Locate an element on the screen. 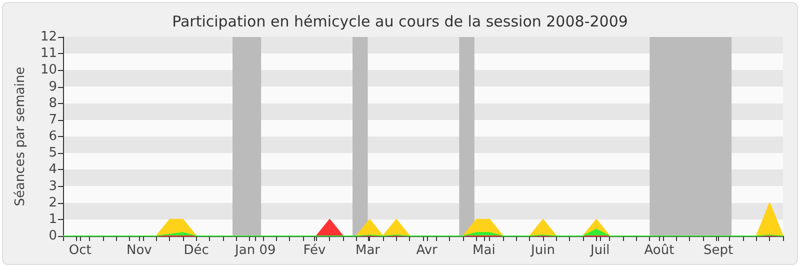  y-tick-label: 3 is located at coordinates (52, 186).